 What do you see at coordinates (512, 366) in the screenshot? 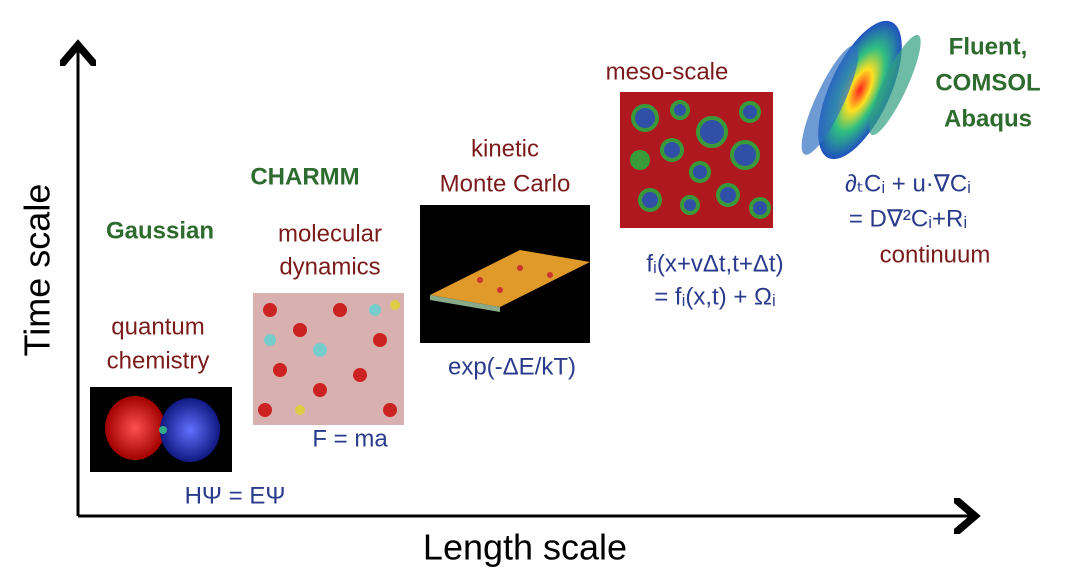
I see `equation: exp(-ΔE/kT)` at bounding box center [512, 366].